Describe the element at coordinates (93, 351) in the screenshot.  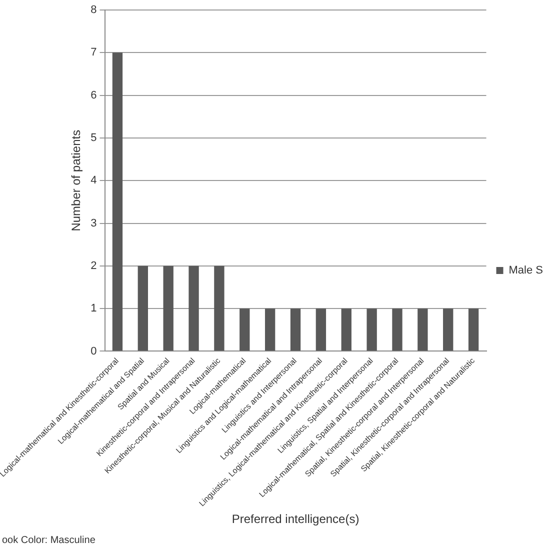
I see `y-tick-label: 0` at that location.